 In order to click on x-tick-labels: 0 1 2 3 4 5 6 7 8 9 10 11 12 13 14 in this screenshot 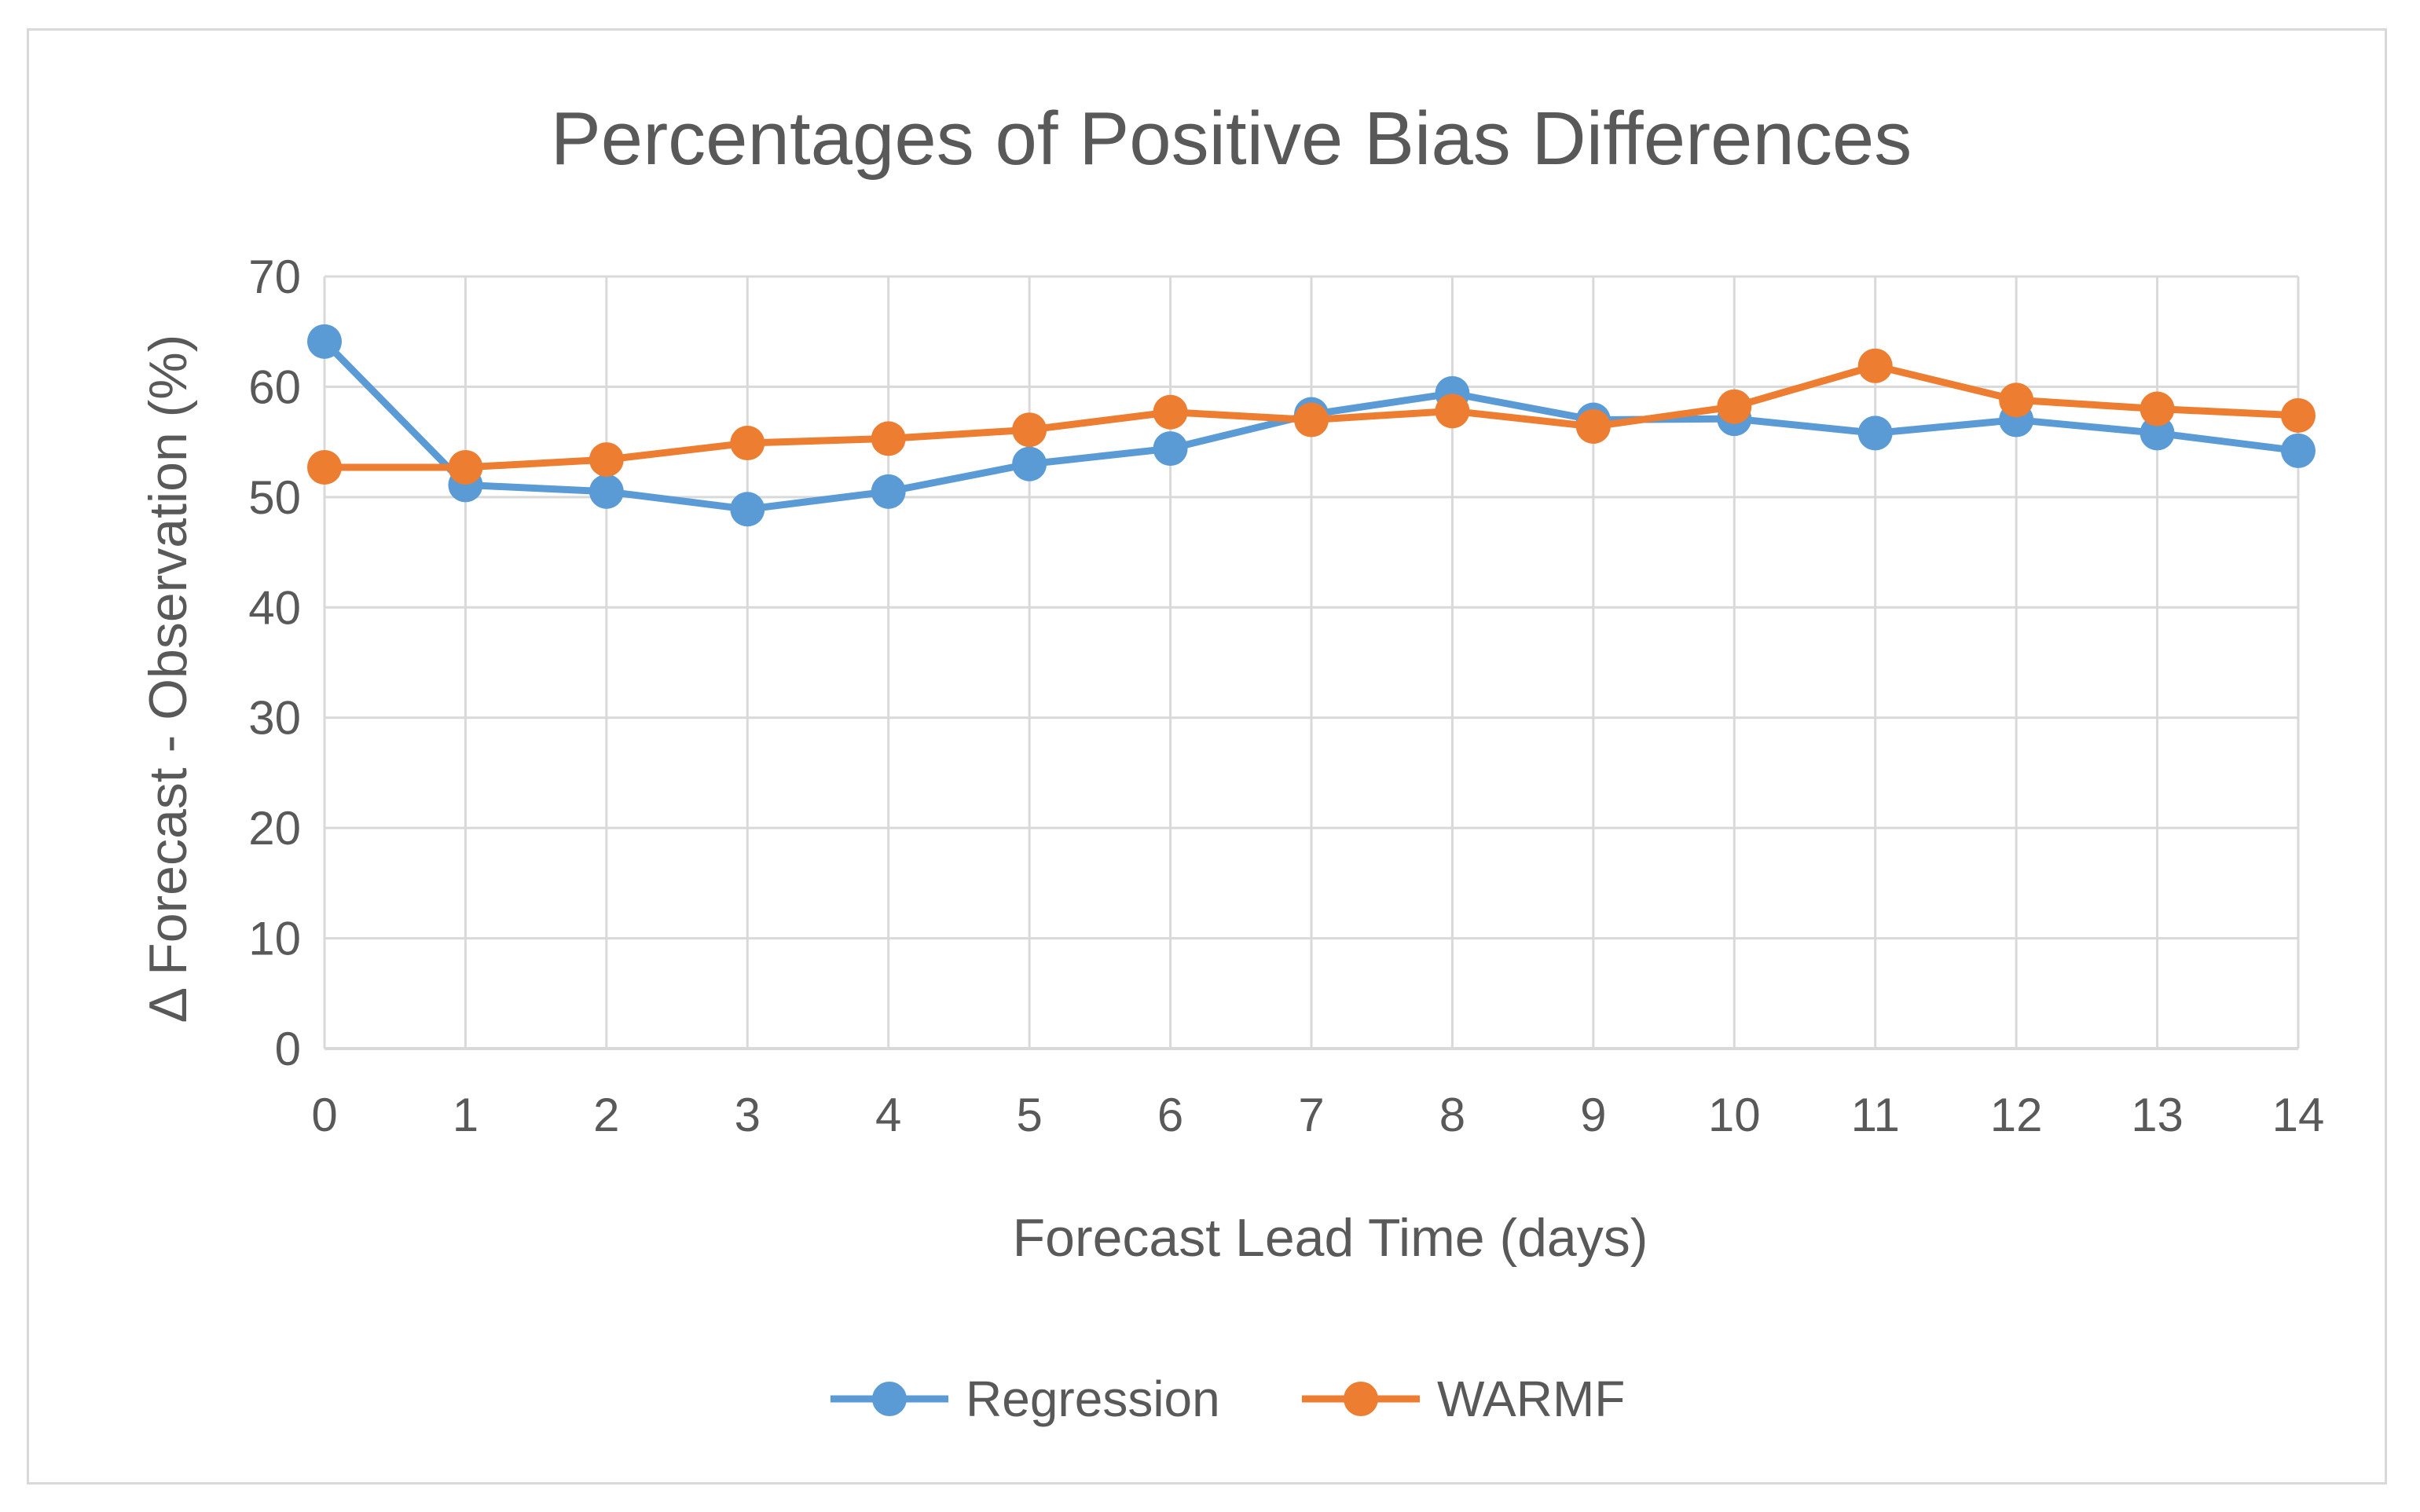, I will do `click(1317, 1115)`.